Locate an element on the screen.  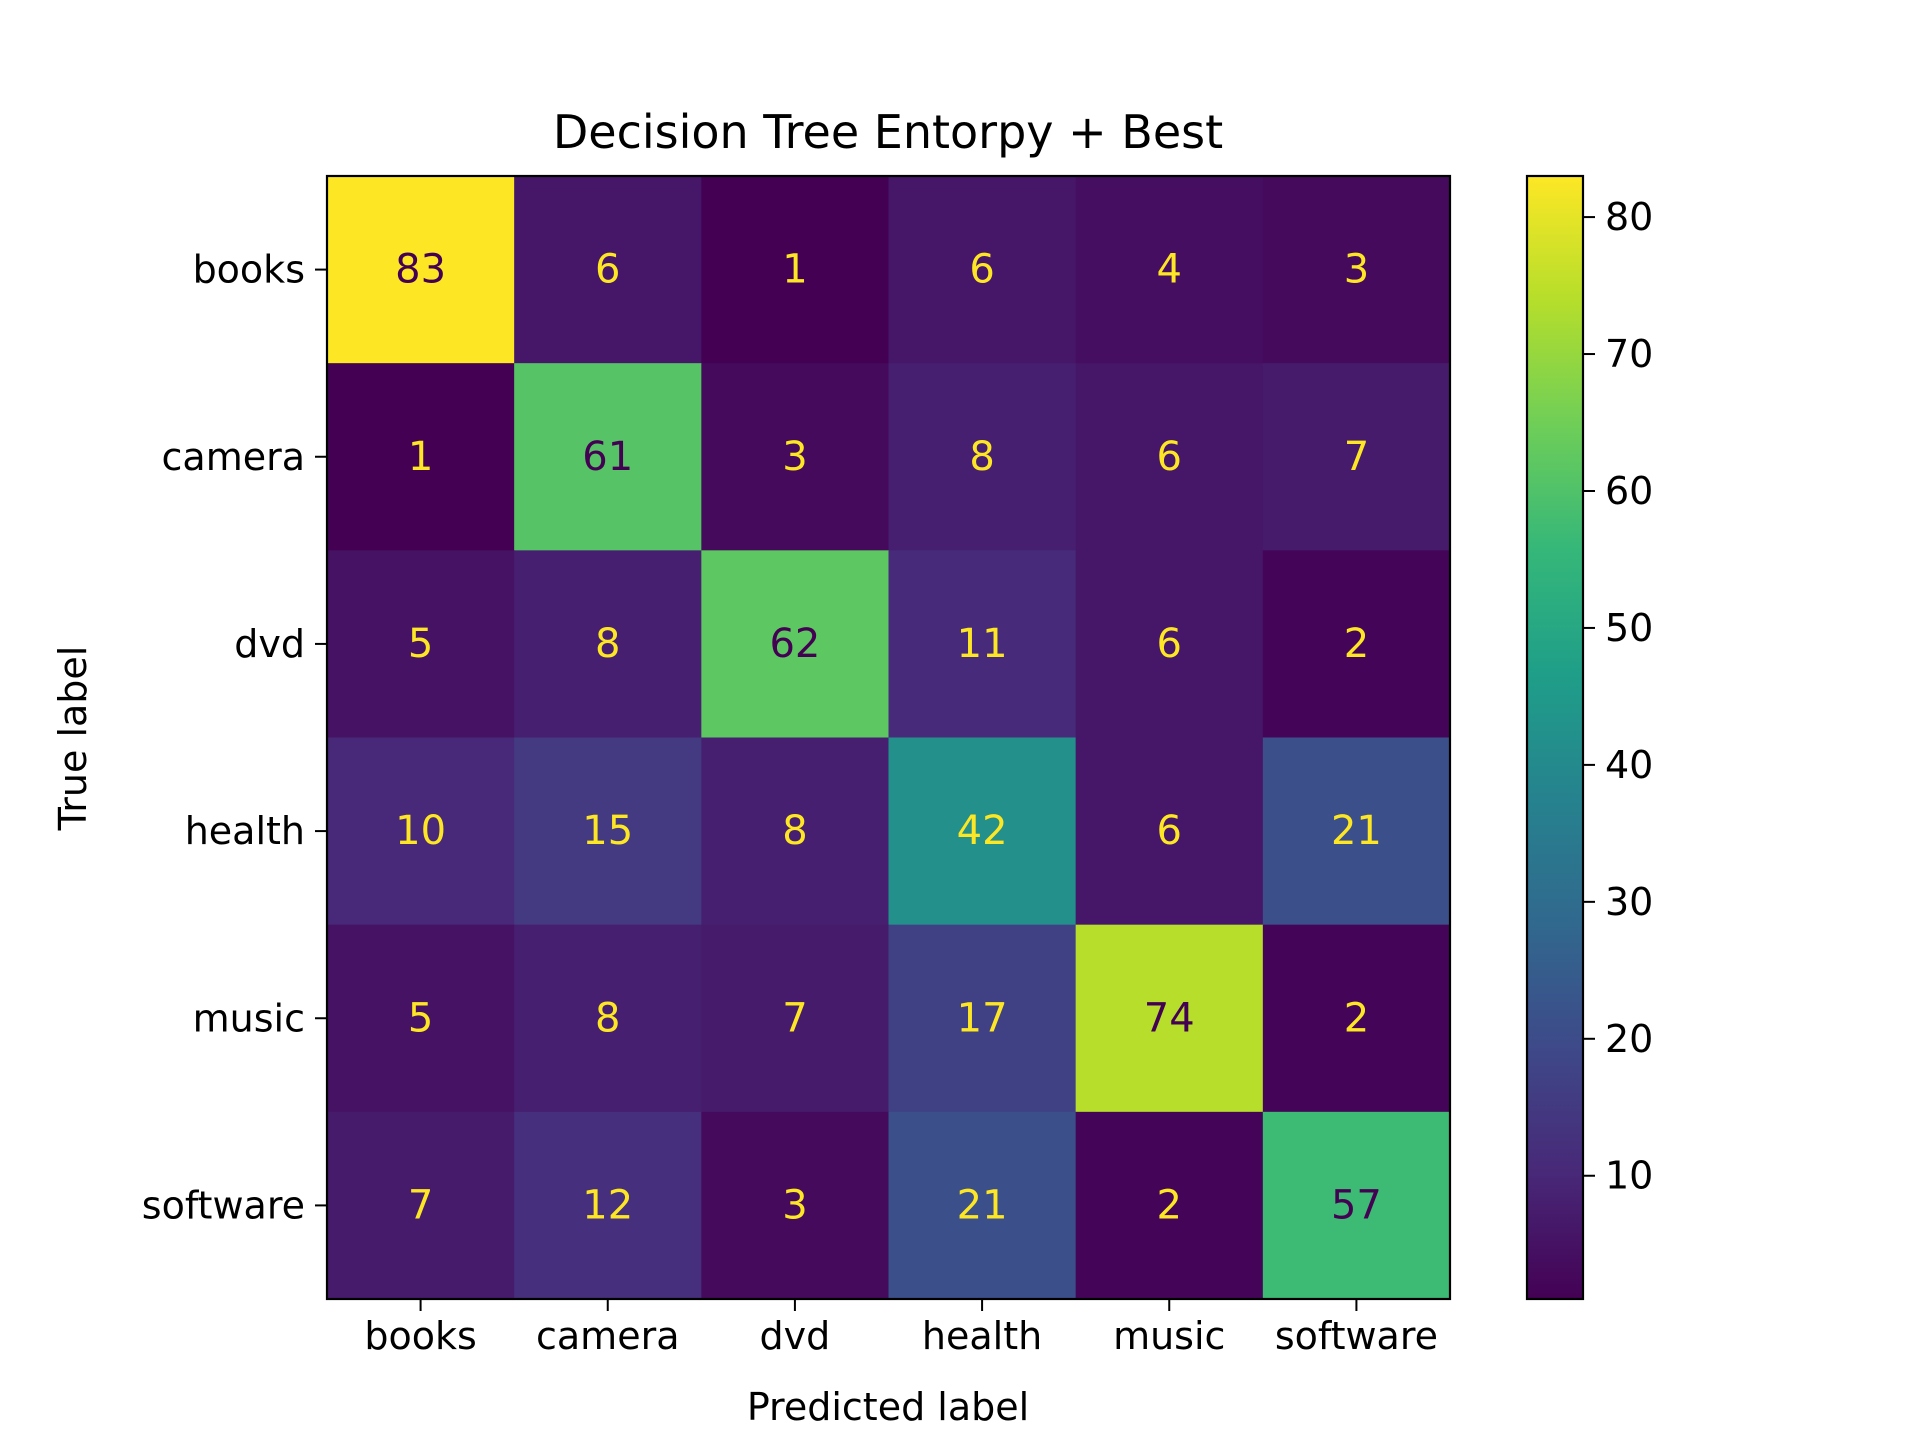
cell-value-label: 42 is located at coordinates (982, 831).